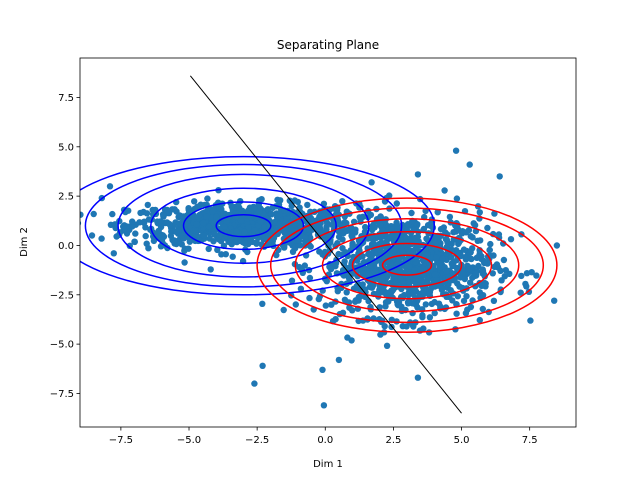 Image resolution: width=640 pixels, height=480 pixels. I want to click on chart-title: Separating Plane, so click(328, 45).